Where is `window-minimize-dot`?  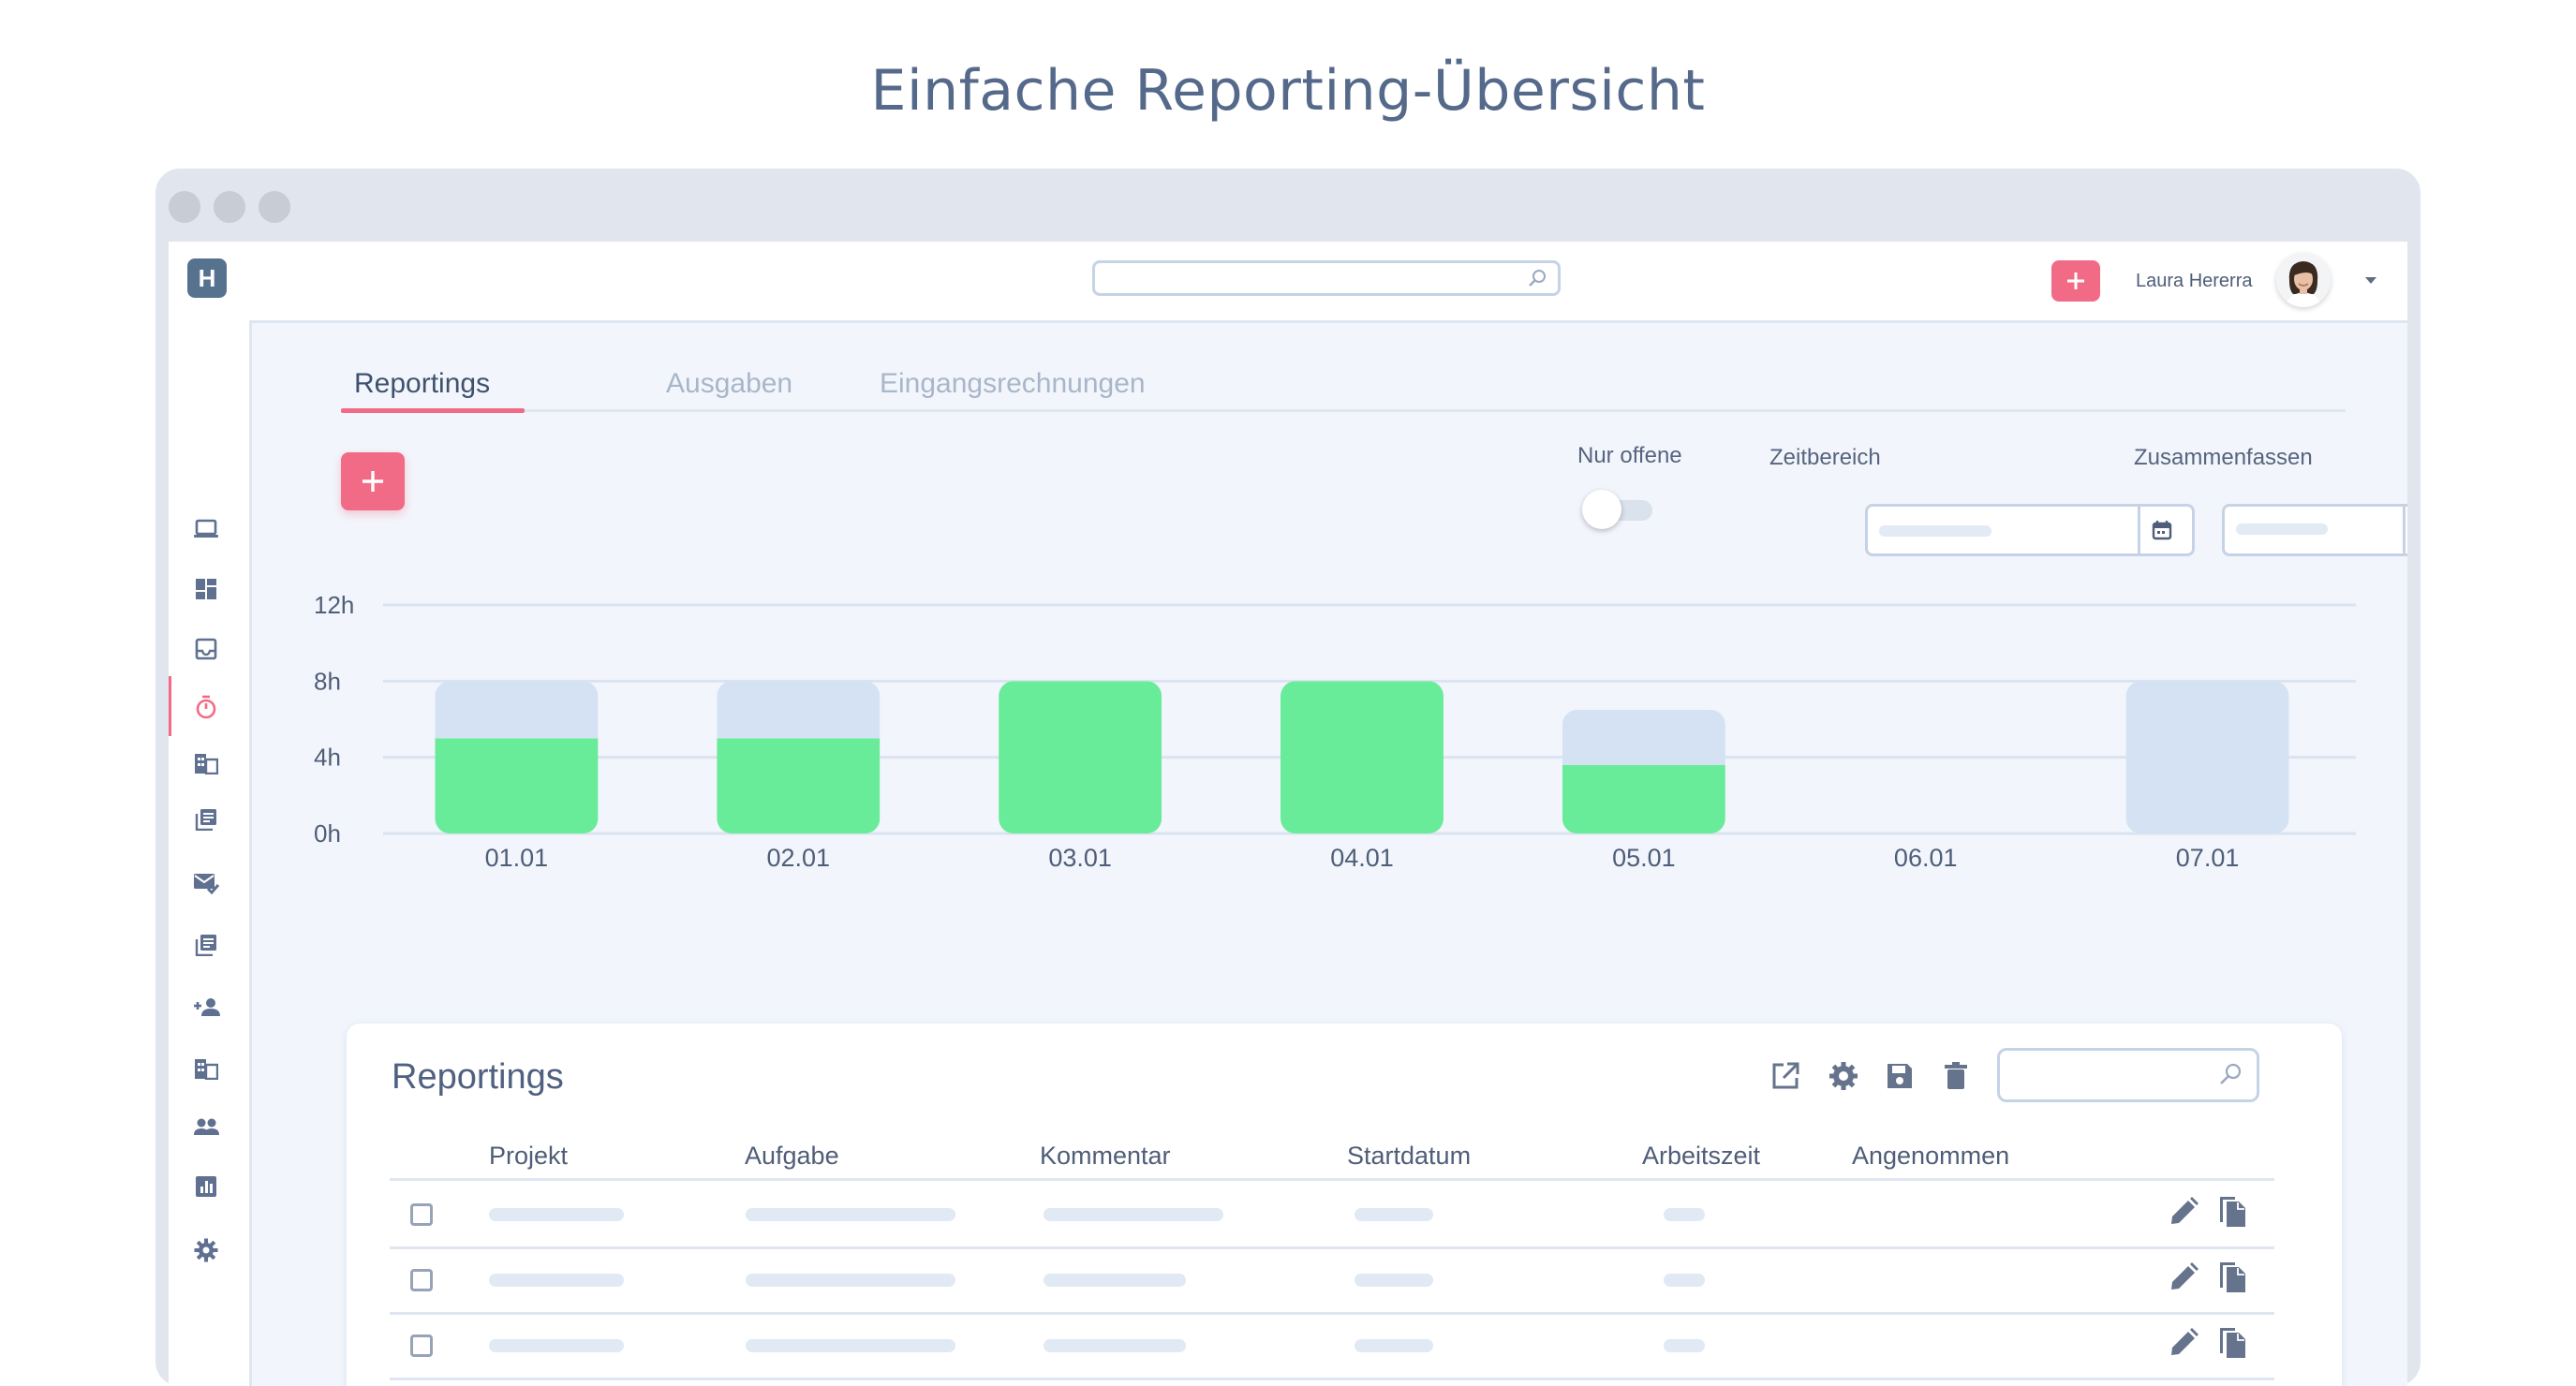
window-minimize-dot is located at coordinates (229, 207).